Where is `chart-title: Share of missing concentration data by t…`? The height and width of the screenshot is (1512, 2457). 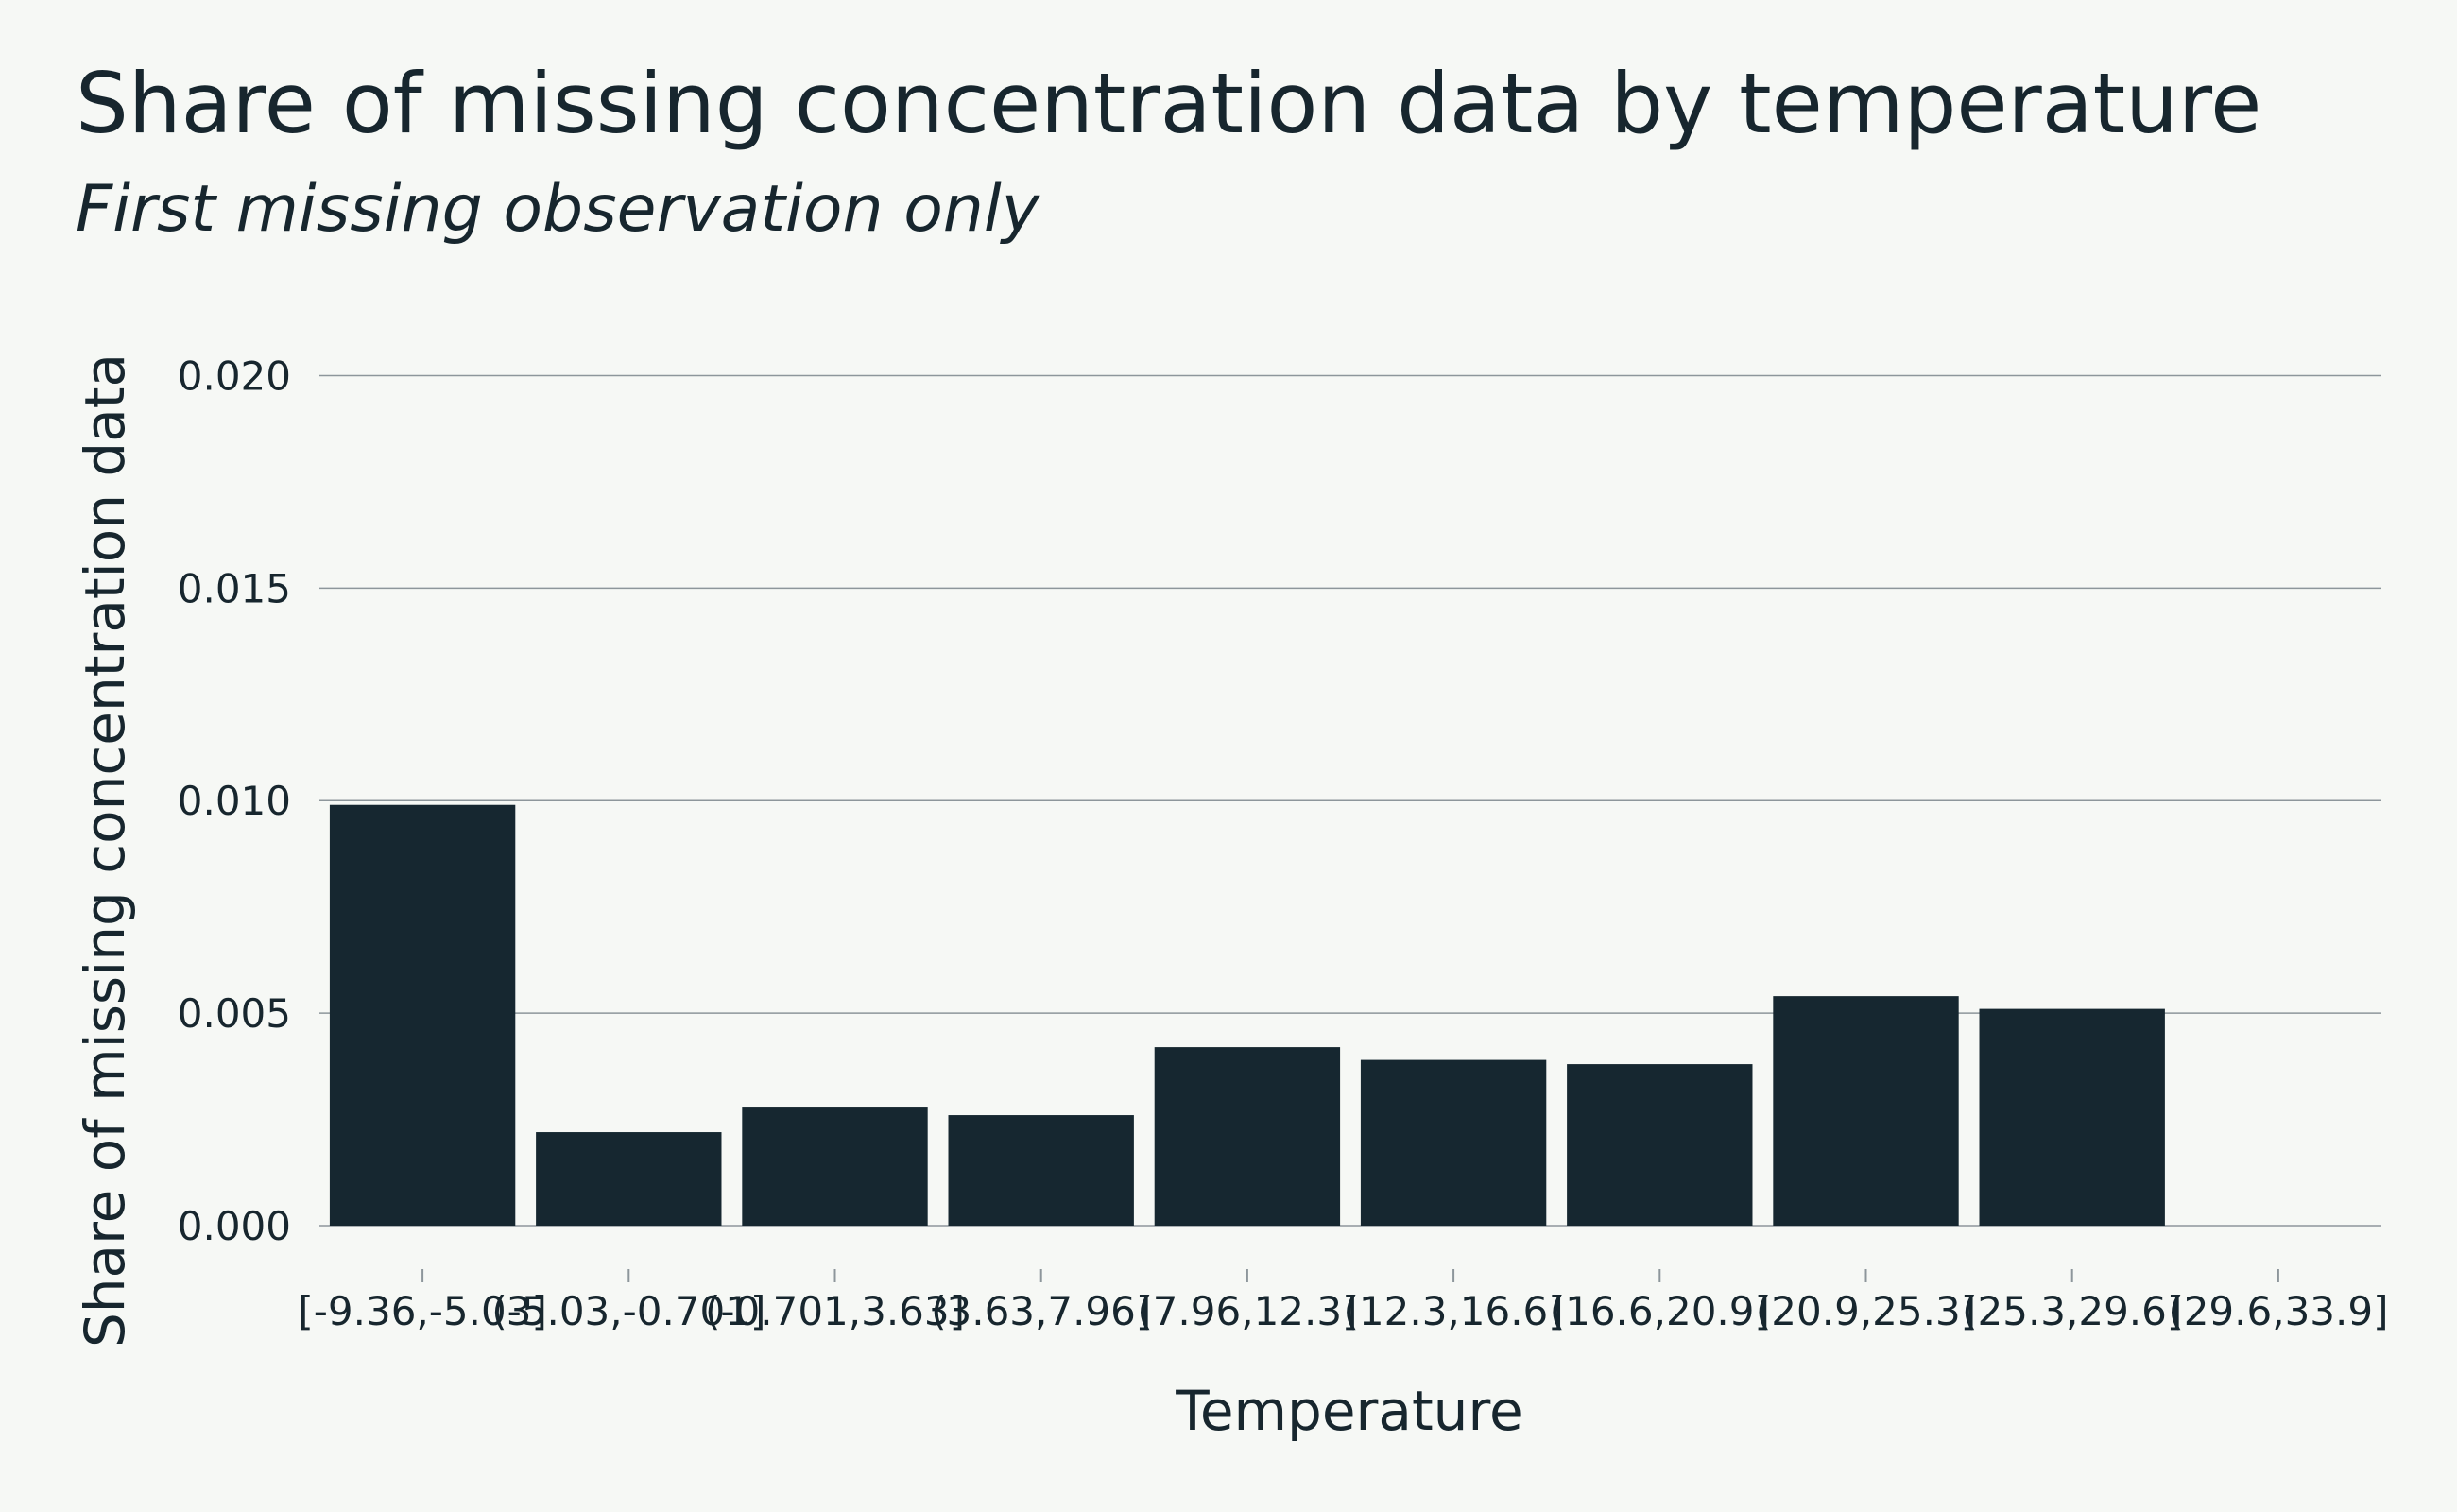 chart-title: Share of missing concentration data by t… is located at coordinates (1169, 103).